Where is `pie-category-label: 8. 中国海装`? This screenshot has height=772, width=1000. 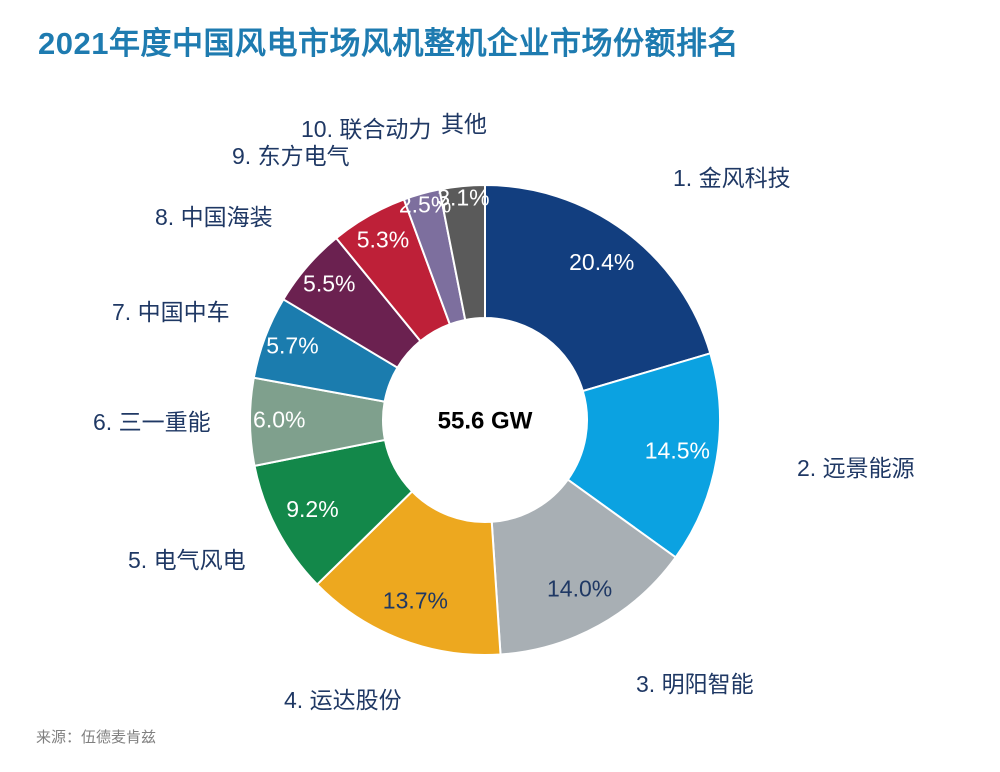
pie-category-label: 8. 中国海装 is located at coordinates (214, 217).